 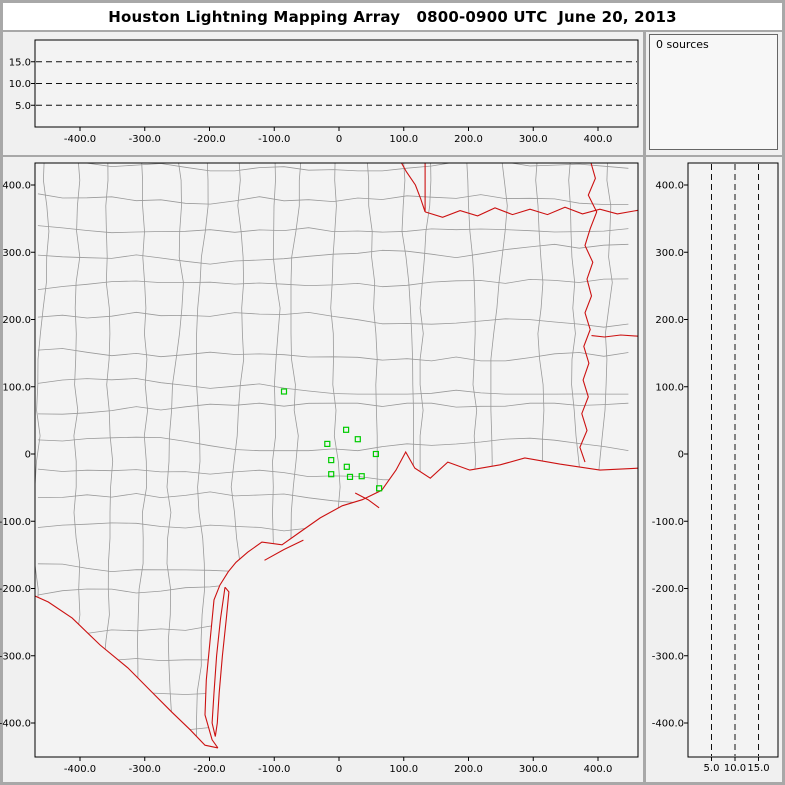 I want to click on panel-source-count: 0 sources, so click(x=714, y=93).